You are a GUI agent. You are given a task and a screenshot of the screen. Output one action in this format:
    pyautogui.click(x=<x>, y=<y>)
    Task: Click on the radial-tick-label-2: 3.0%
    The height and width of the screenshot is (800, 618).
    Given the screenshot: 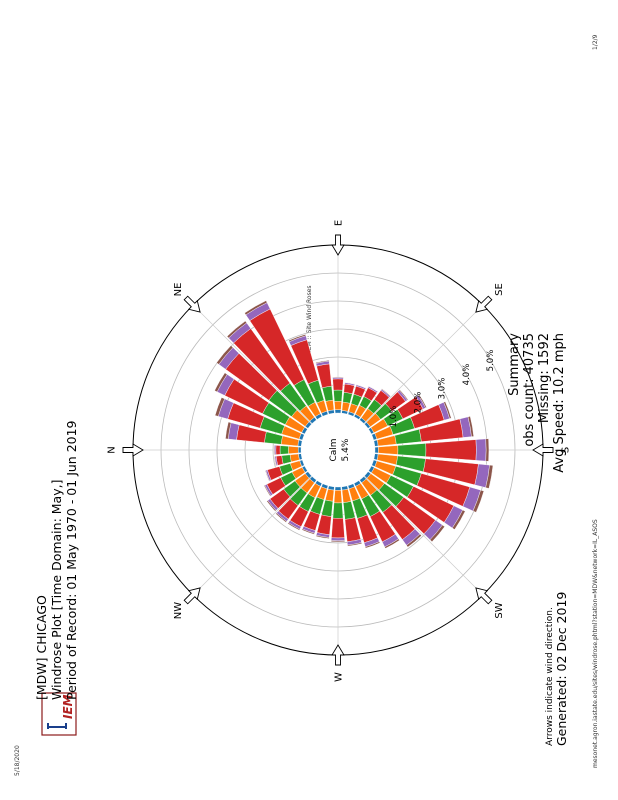 What is the action you would take?
    pyautogui.click(x=443, y=389)
    